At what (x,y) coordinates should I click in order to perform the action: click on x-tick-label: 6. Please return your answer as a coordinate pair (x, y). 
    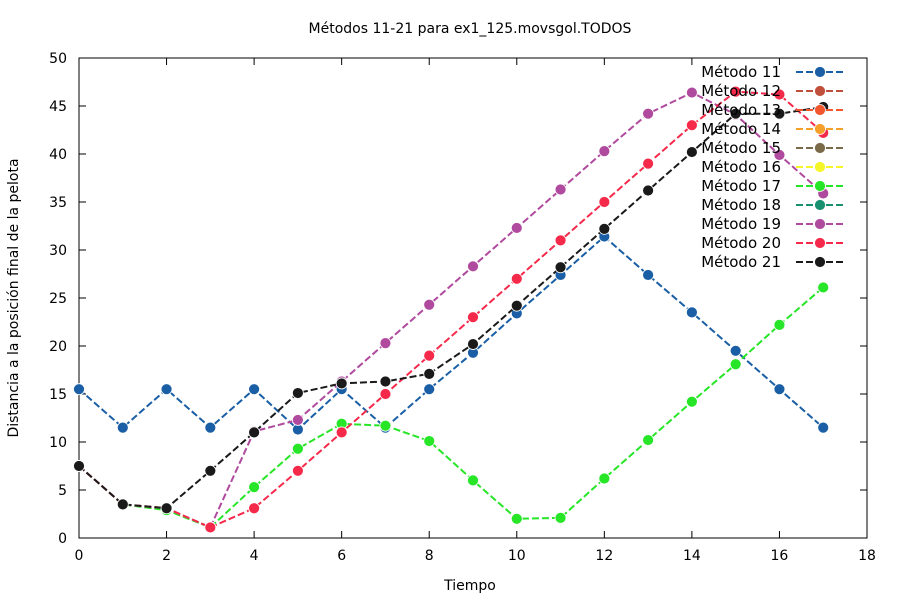
    Looking at the image, I should click on (341, 556).